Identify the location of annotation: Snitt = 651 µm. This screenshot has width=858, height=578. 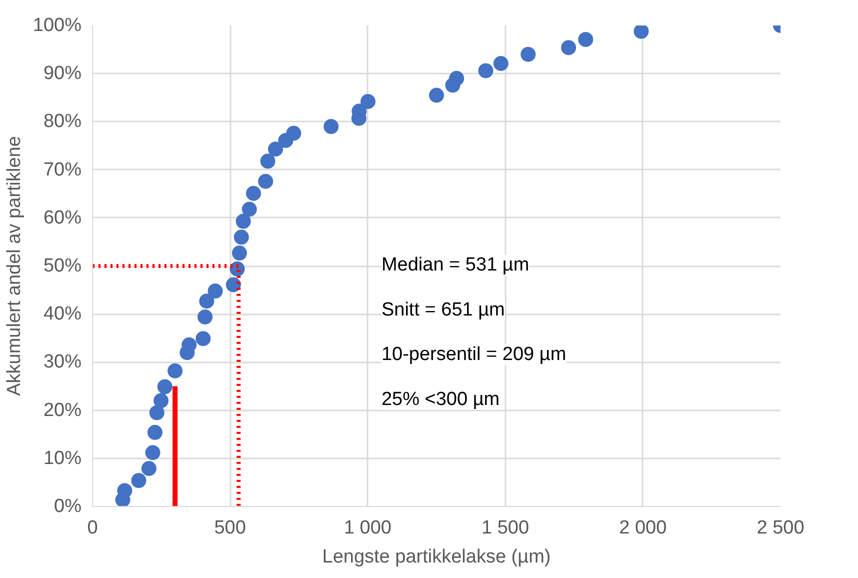
(443, 309).